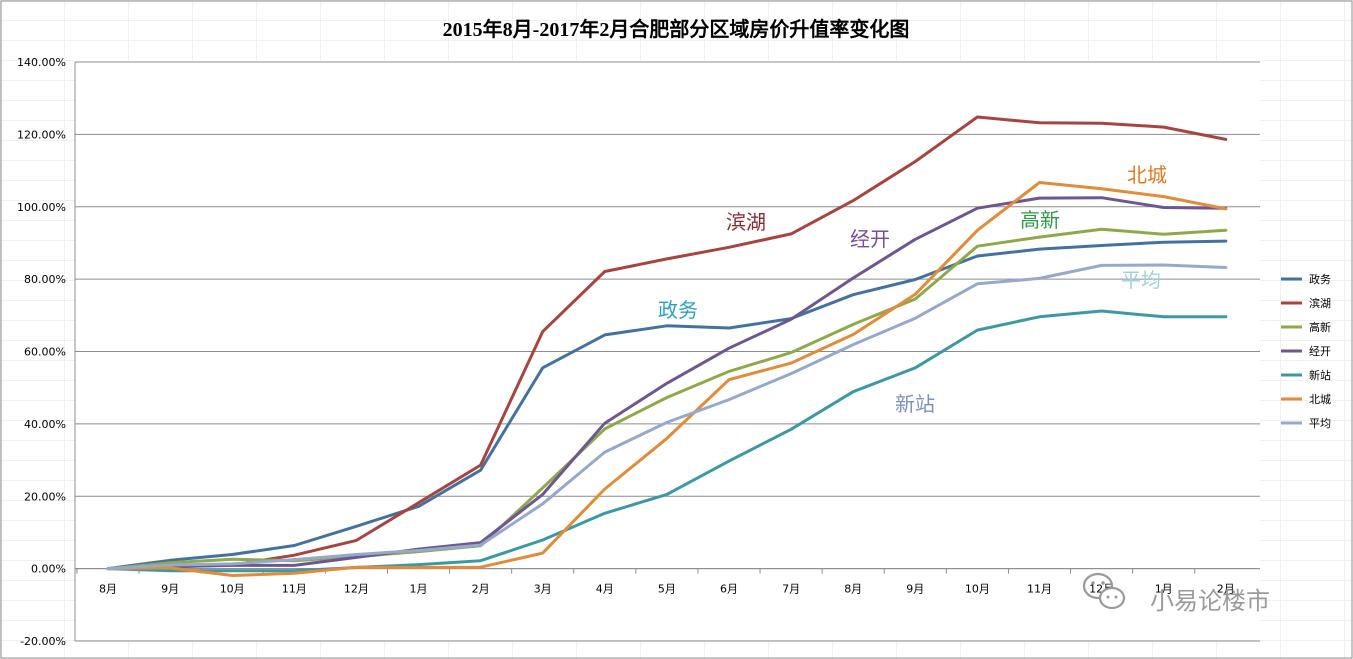  I want to click on y-tick-label: 0.00%, so click(48, 569).